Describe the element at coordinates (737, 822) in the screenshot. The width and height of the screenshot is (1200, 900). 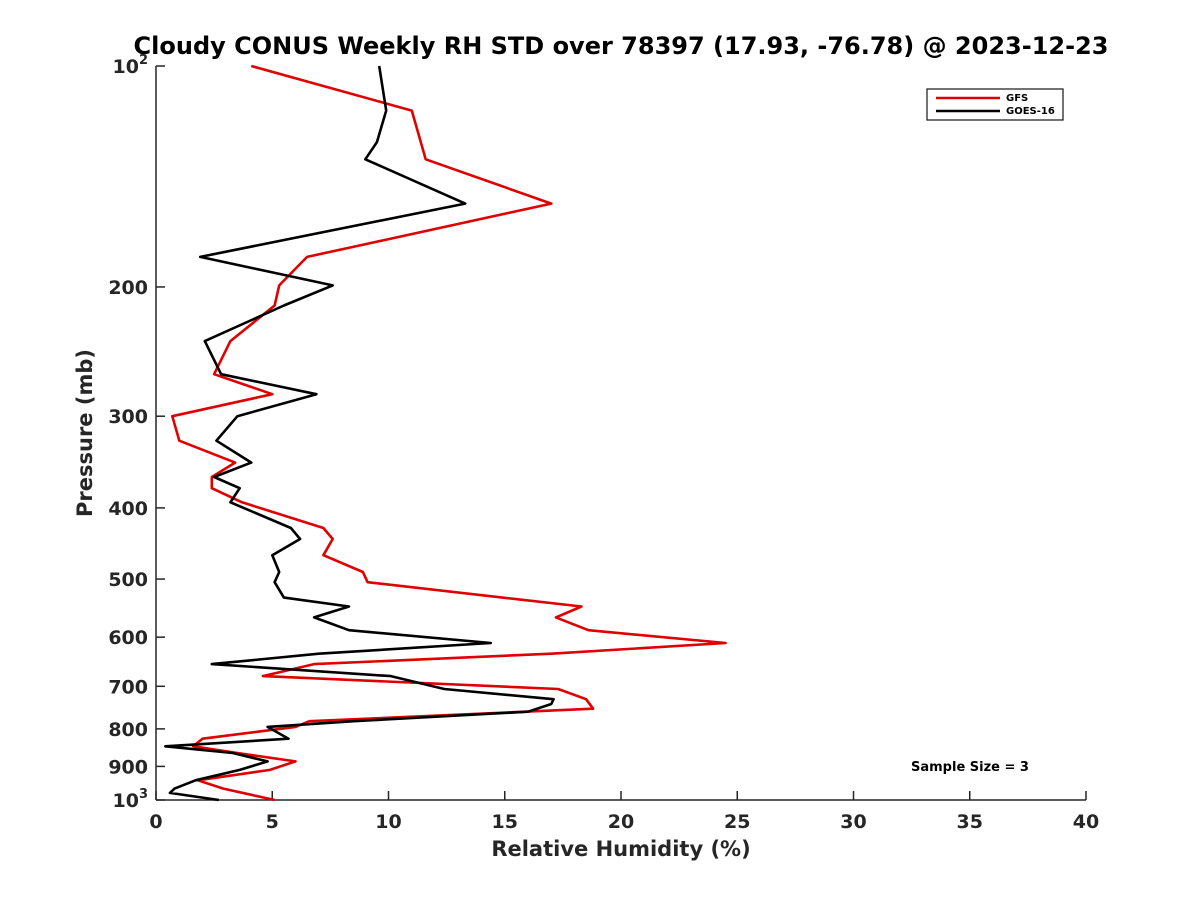
I see `x-tick-label: 25` at that location.